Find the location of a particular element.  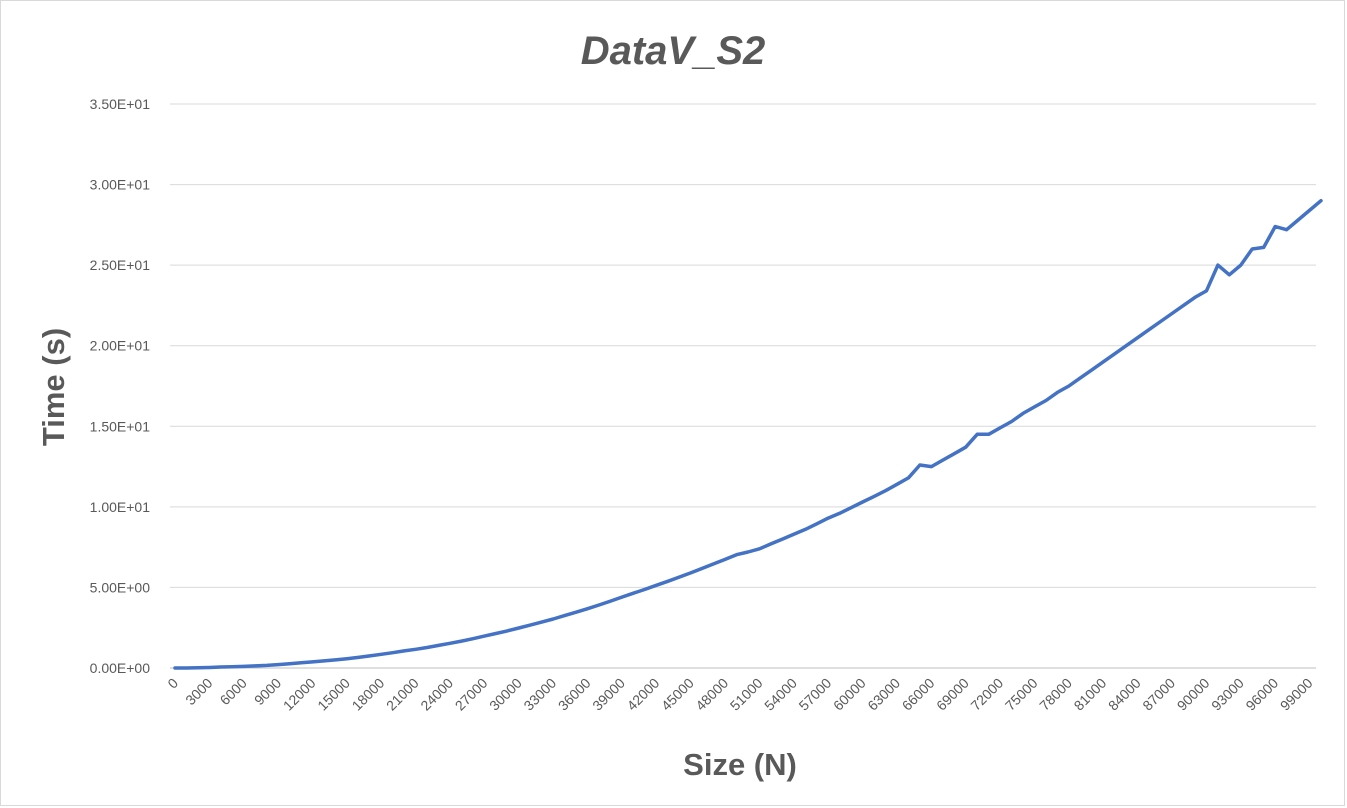

x-tick-label: 57000 is located at coordinates (814, 694).